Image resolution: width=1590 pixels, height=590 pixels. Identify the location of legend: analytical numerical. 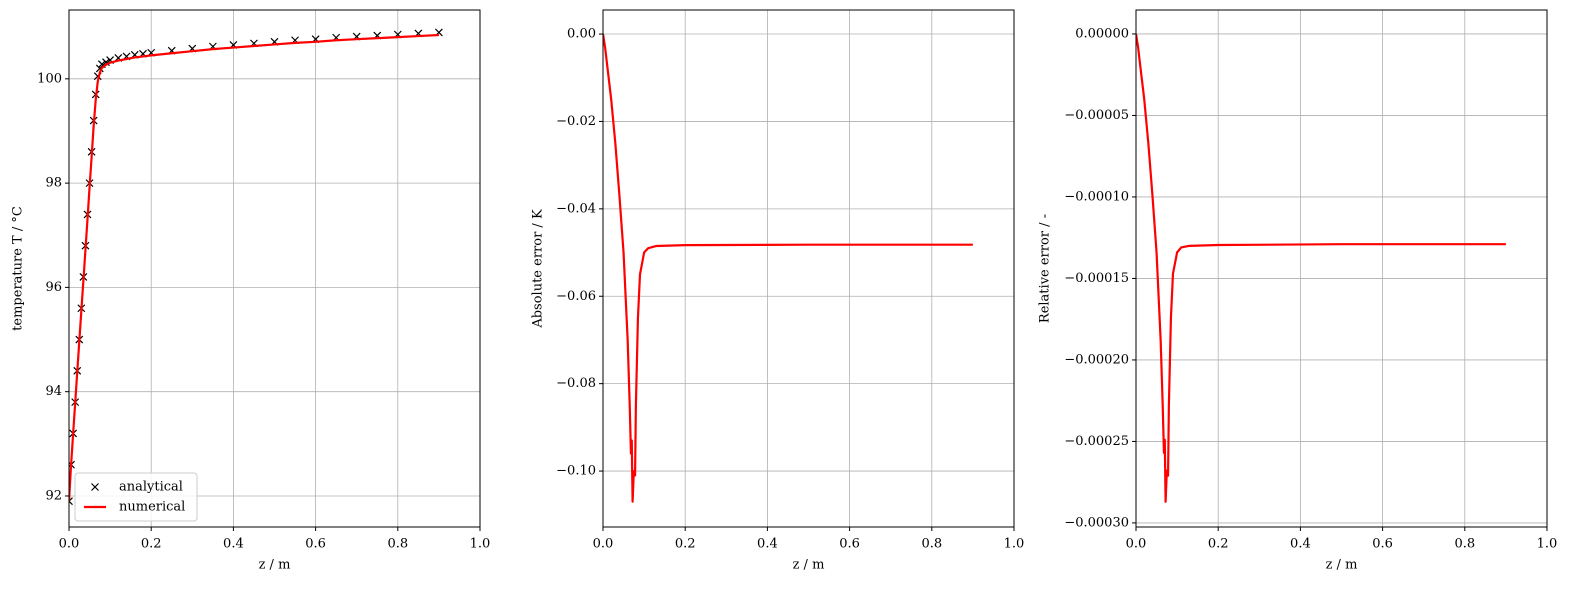
(136, 497).